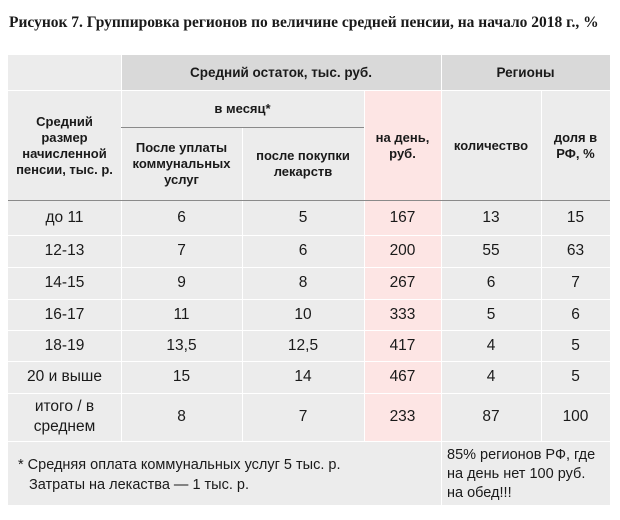  What do you see at coordinates (575, 251) in the screenshot?
I see `cell-share: 63` at bounding box center [575, 251].